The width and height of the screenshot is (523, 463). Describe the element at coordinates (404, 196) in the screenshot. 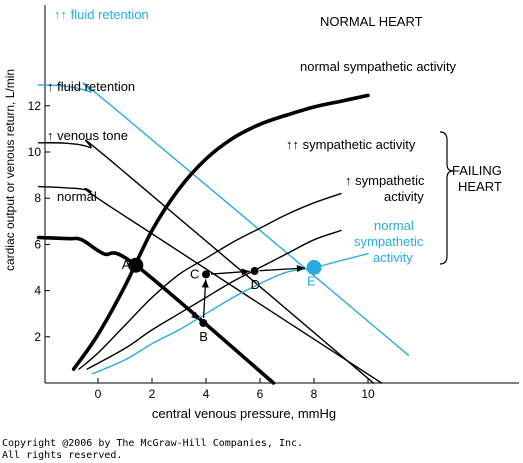

I see `single-up-sympathetic-label-2: activity` at that location.